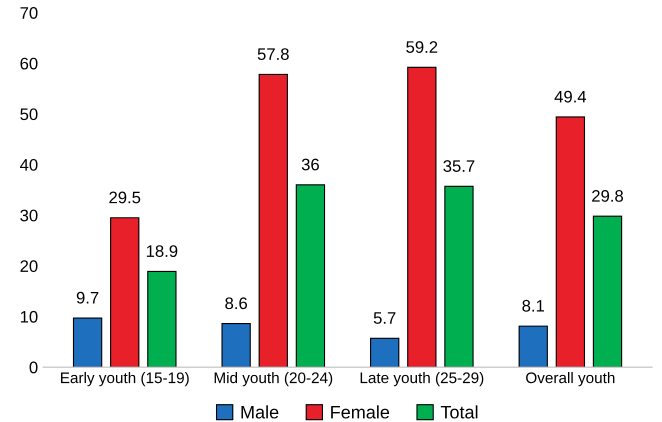 The height and width of the screenshot is (422, 662). I want to click on data-label: 57.8, so click(273, 54).